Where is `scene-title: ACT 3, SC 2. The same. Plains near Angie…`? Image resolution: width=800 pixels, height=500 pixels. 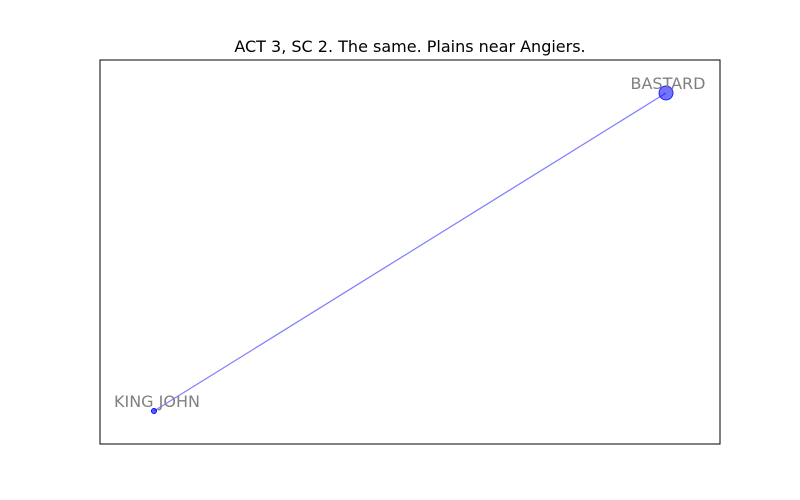
scene-title: ACT 3, SC 2. The same. Plains near Angie… is located at coordinates (409, 46).